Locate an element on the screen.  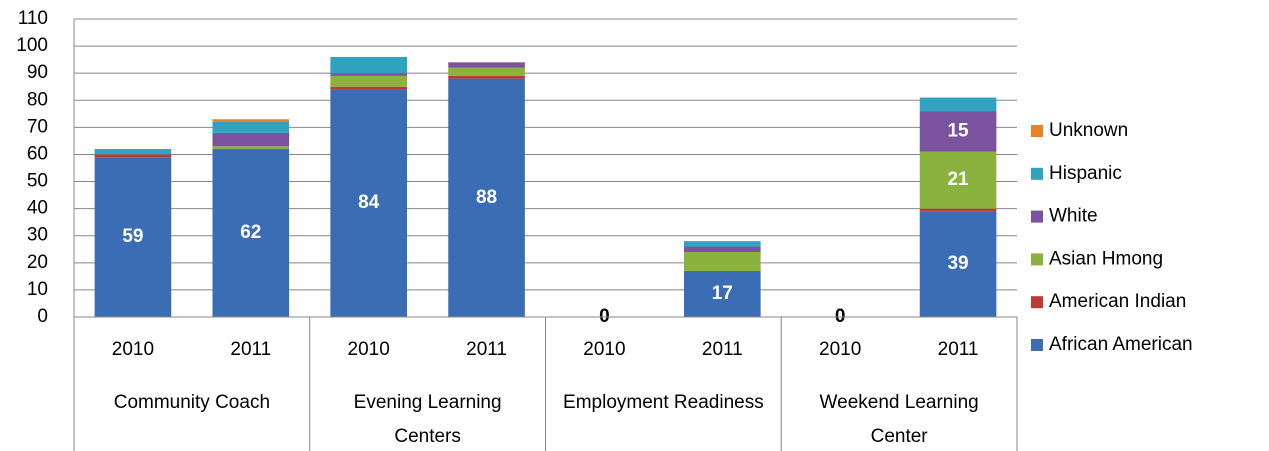
y-tick-label: 40 is located at coordinates (37, 208).